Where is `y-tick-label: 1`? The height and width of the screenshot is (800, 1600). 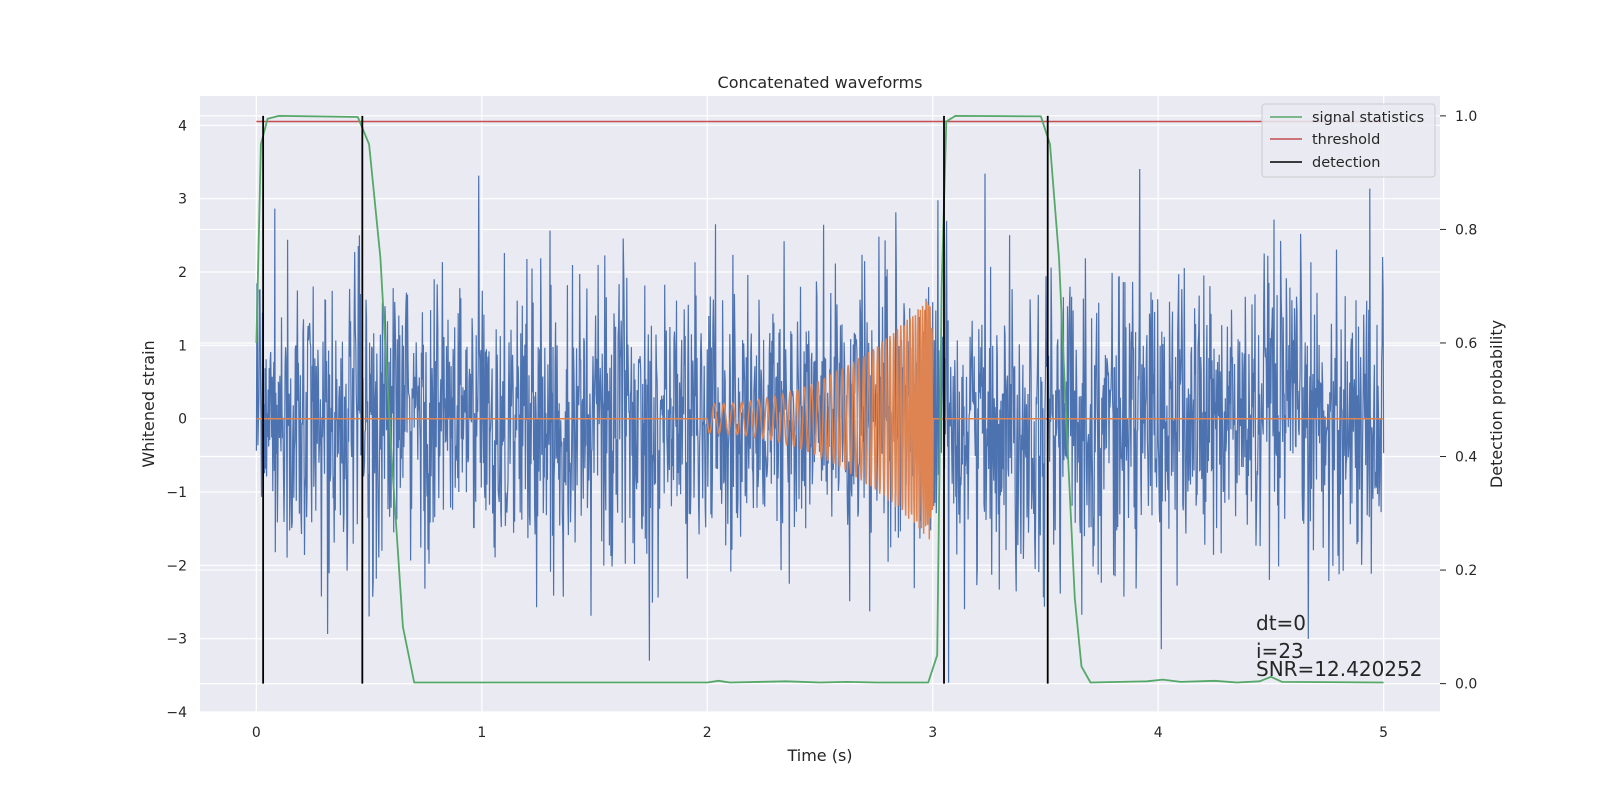 y-tick-label: 1 is located at coordinates (182, 346).